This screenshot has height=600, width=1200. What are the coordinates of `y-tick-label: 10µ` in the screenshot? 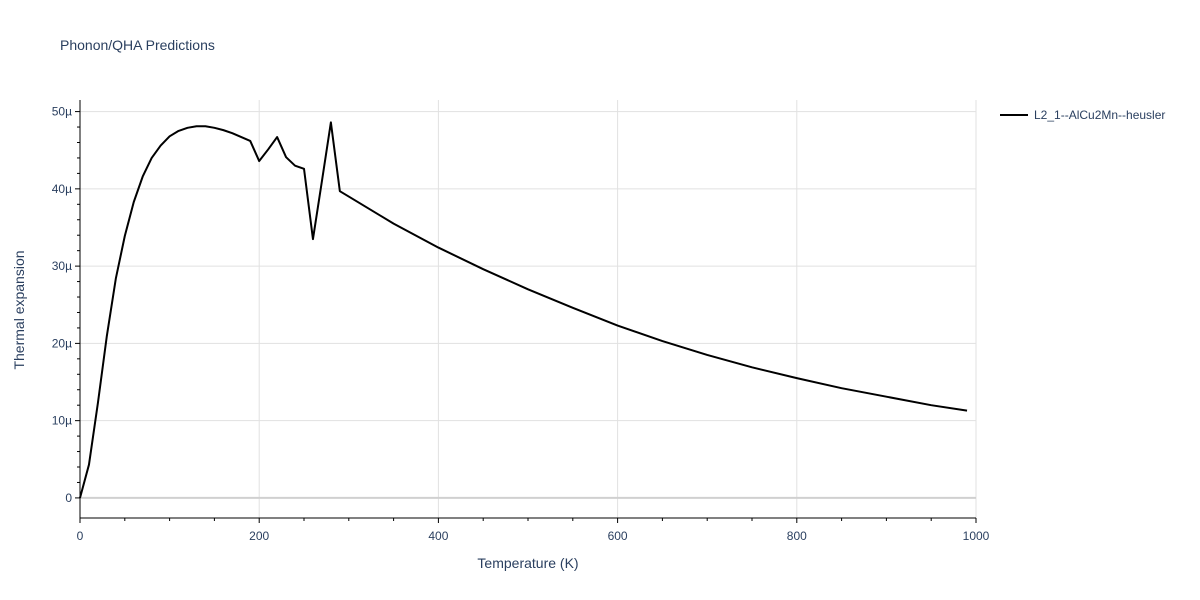 It's located at (62, 421).